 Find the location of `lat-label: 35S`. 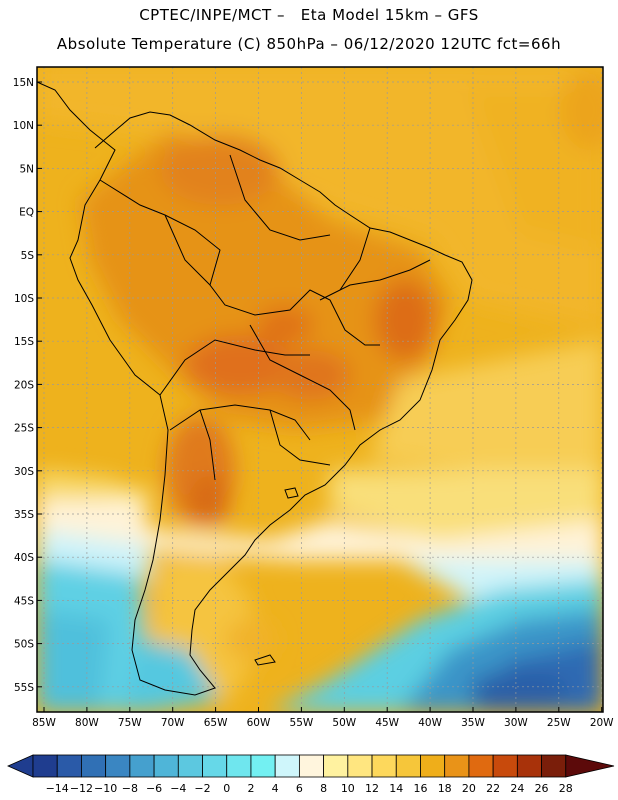

lat-label: 35S is located at coordinates (24, 515).